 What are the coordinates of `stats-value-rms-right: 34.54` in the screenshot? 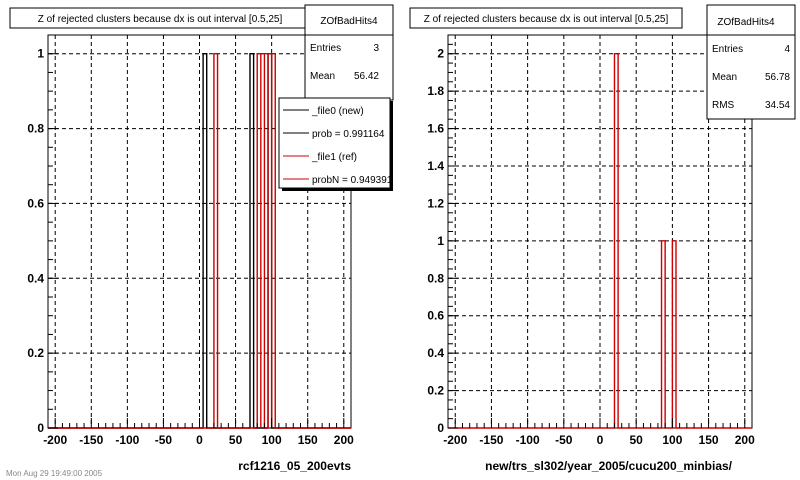 It's located at (777, 105).